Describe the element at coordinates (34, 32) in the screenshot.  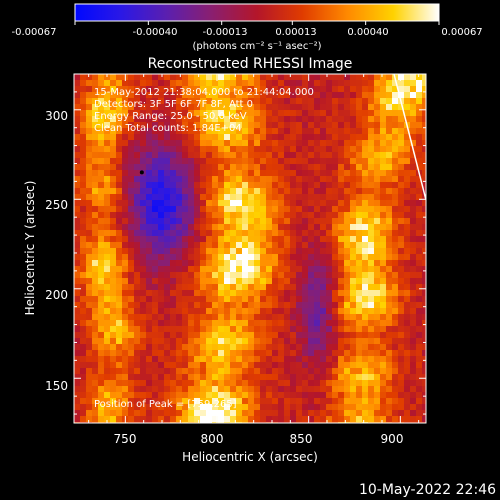
I see `colorbar-tick-label: -0.00067` at that location.